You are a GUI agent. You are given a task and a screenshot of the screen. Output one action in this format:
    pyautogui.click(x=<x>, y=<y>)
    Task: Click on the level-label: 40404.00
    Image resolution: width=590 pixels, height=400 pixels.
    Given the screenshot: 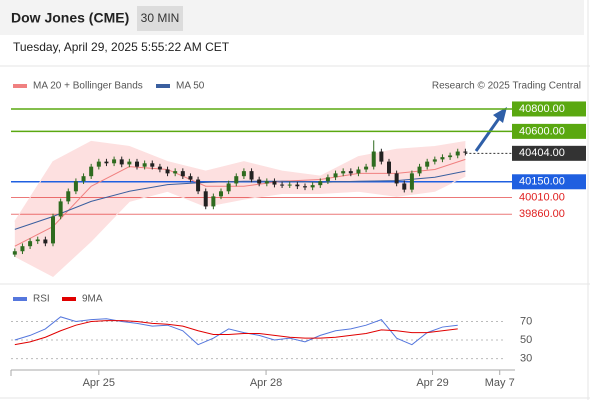 What is the action you would take?
    pyautogui.click(x=542, y=153)
    